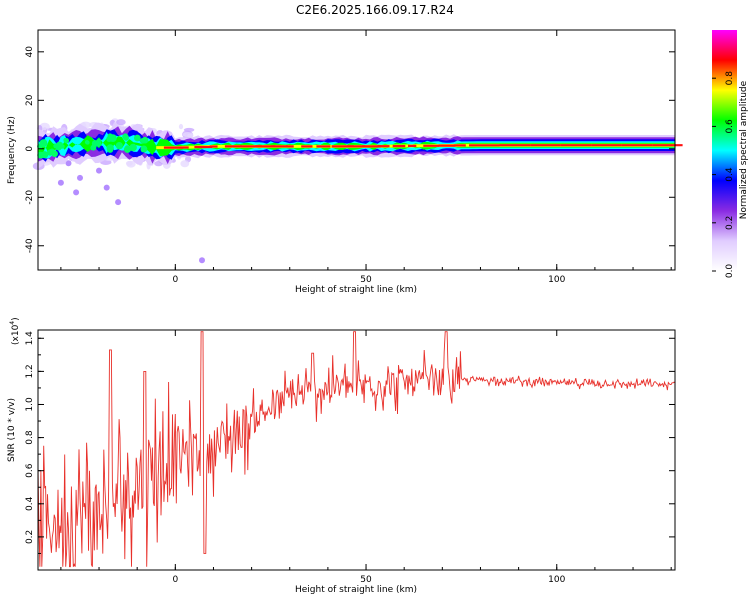 The image size is (750, 600). I want to click on heatmap-y-tick-label: 20, so click(30, 100).